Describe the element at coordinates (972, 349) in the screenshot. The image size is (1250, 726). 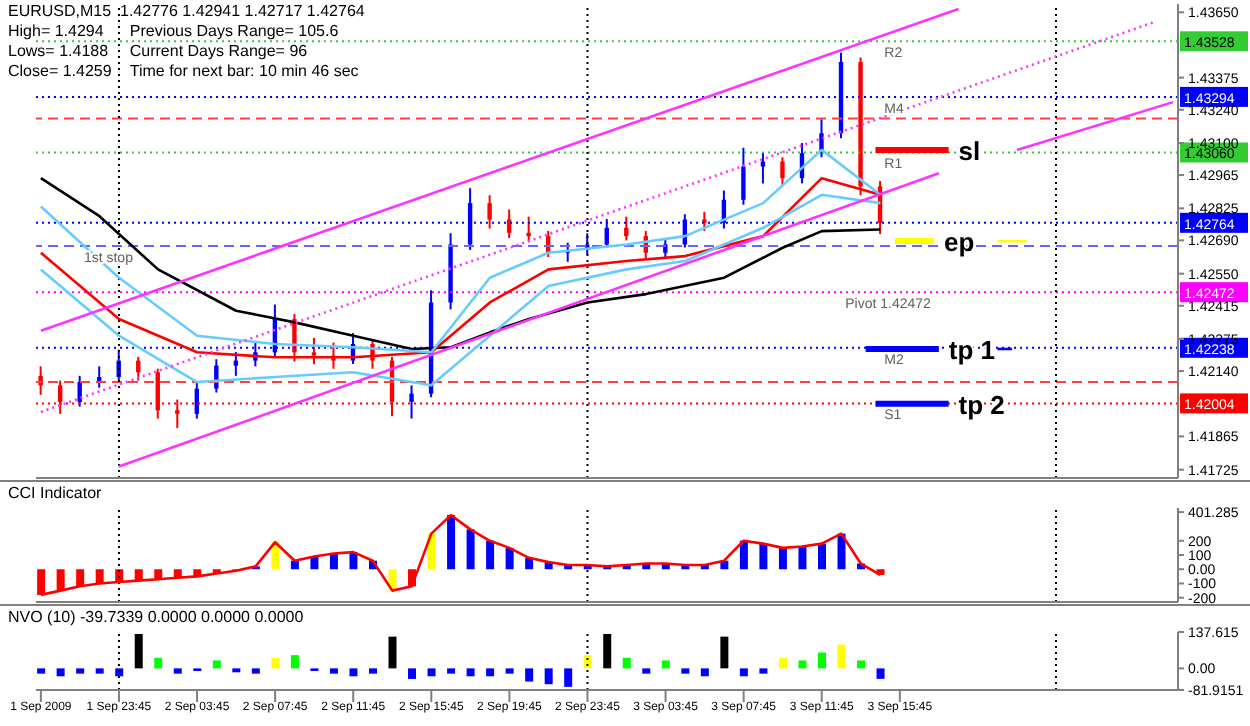
I see `series-label: tp 1` at that location.